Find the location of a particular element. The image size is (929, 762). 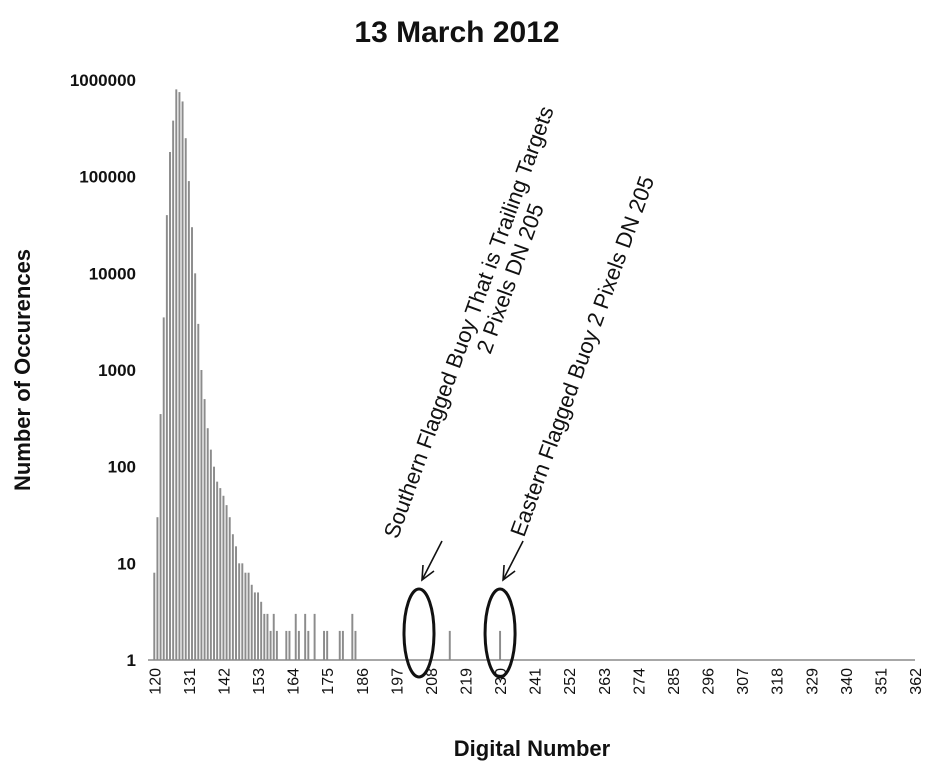

x-tick-label: 285 is located at coordinates (674, 681).